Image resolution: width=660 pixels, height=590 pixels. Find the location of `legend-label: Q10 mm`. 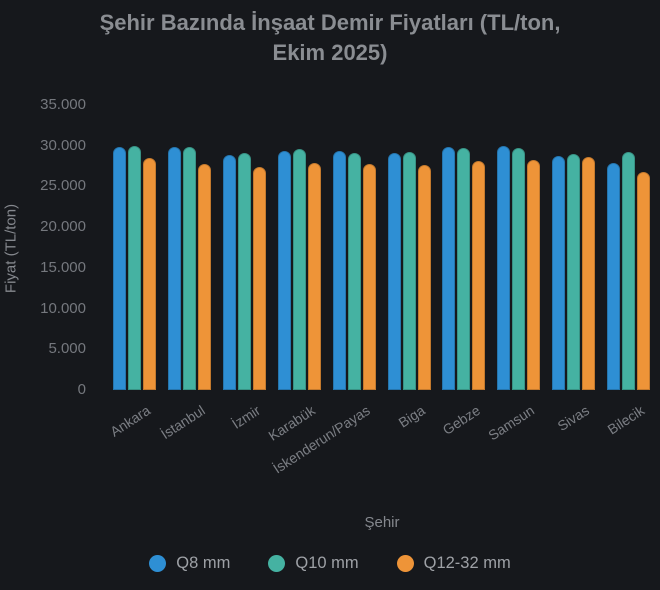

legend-label: Q10 mm is located at coordinates (327, 563).